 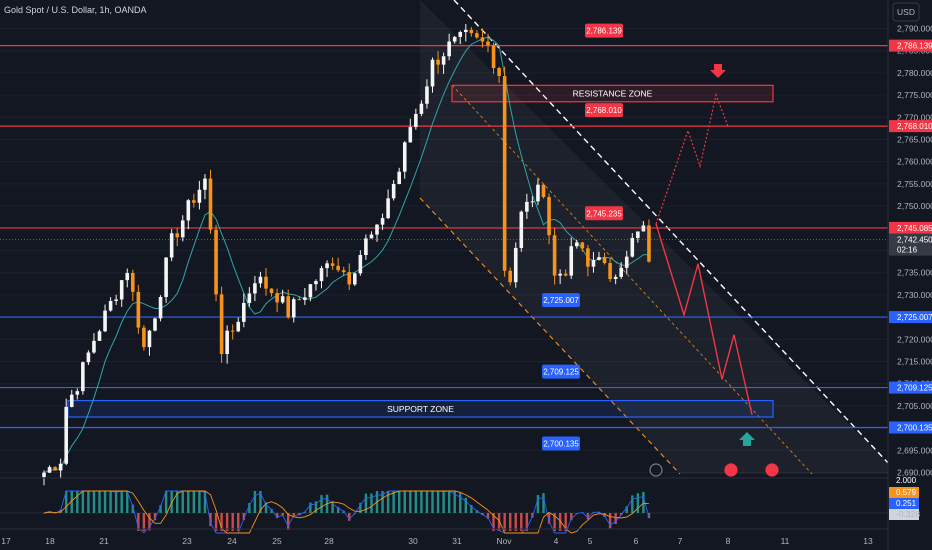 What do you see at coordinates (914, 273) in the screenshot?
I see `price-tick-label: 2,735.000` at bounding box center [914, 273].